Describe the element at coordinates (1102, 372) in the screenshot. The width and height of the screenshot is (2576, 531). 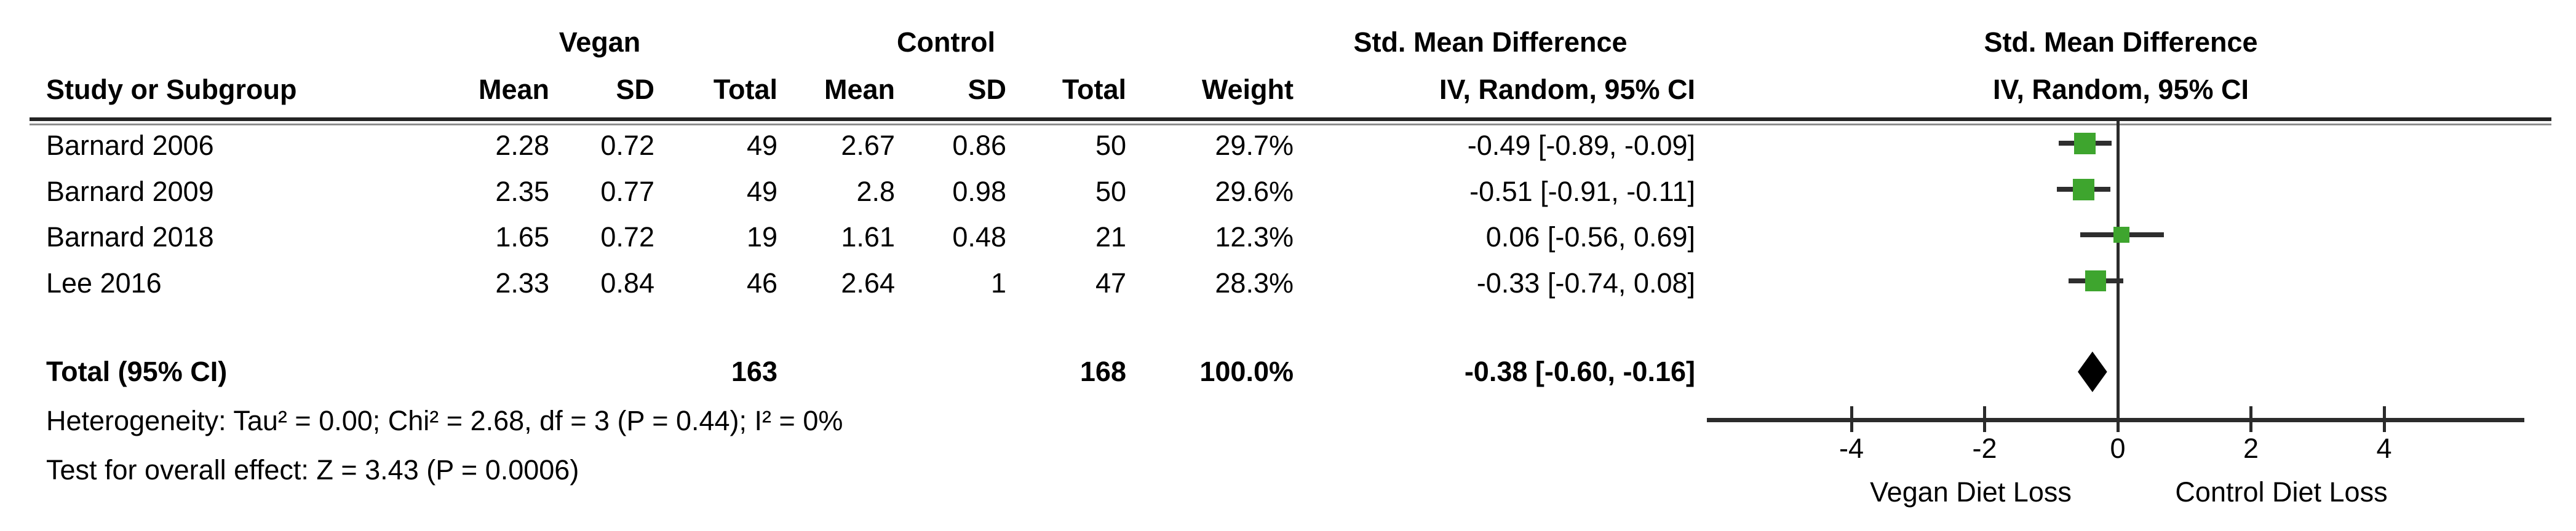
I see `total-control-n-cell: 168` at that location.